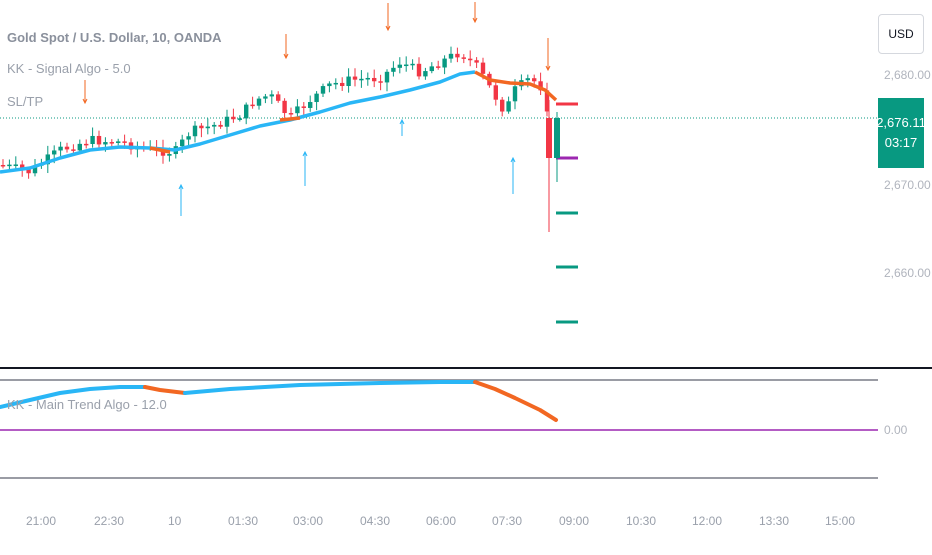 This screenshot has width=932, height=555. I want to click on trend-line-series, so click(279, 122).